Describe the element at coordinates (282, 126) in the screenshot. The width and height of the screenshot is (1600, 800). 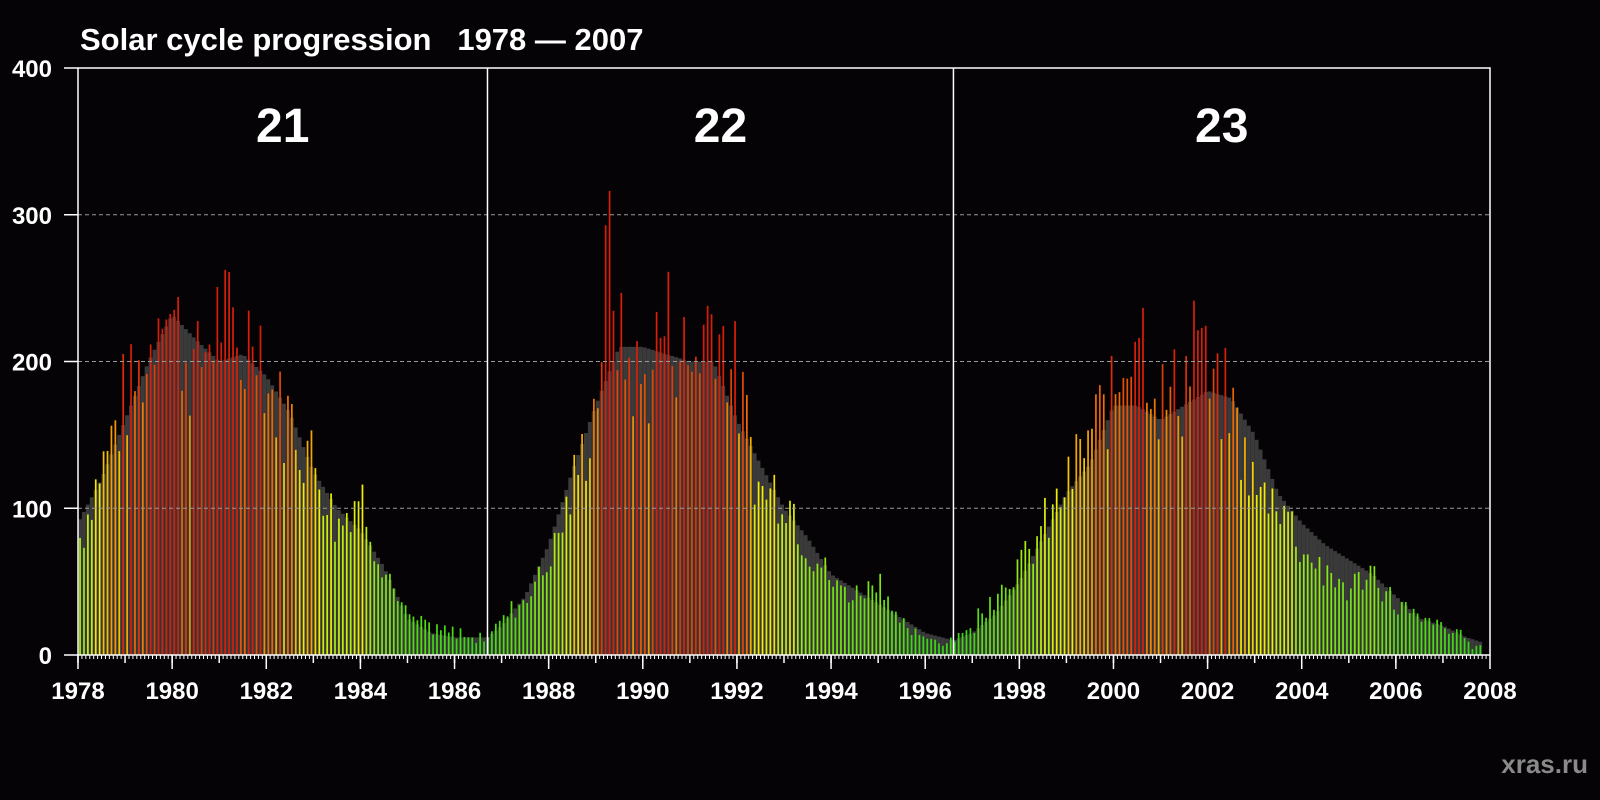
I see `cycle-label: 21` at that location.